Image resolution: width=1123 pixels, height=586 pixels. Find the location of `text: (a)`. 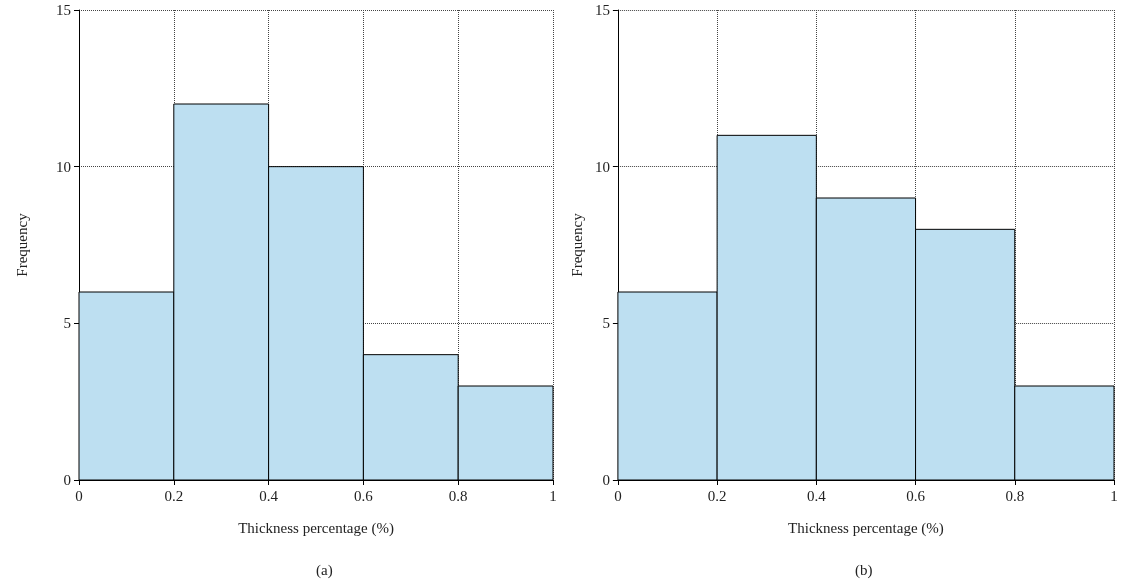

text: (a) is located at coordinates (324, 570).